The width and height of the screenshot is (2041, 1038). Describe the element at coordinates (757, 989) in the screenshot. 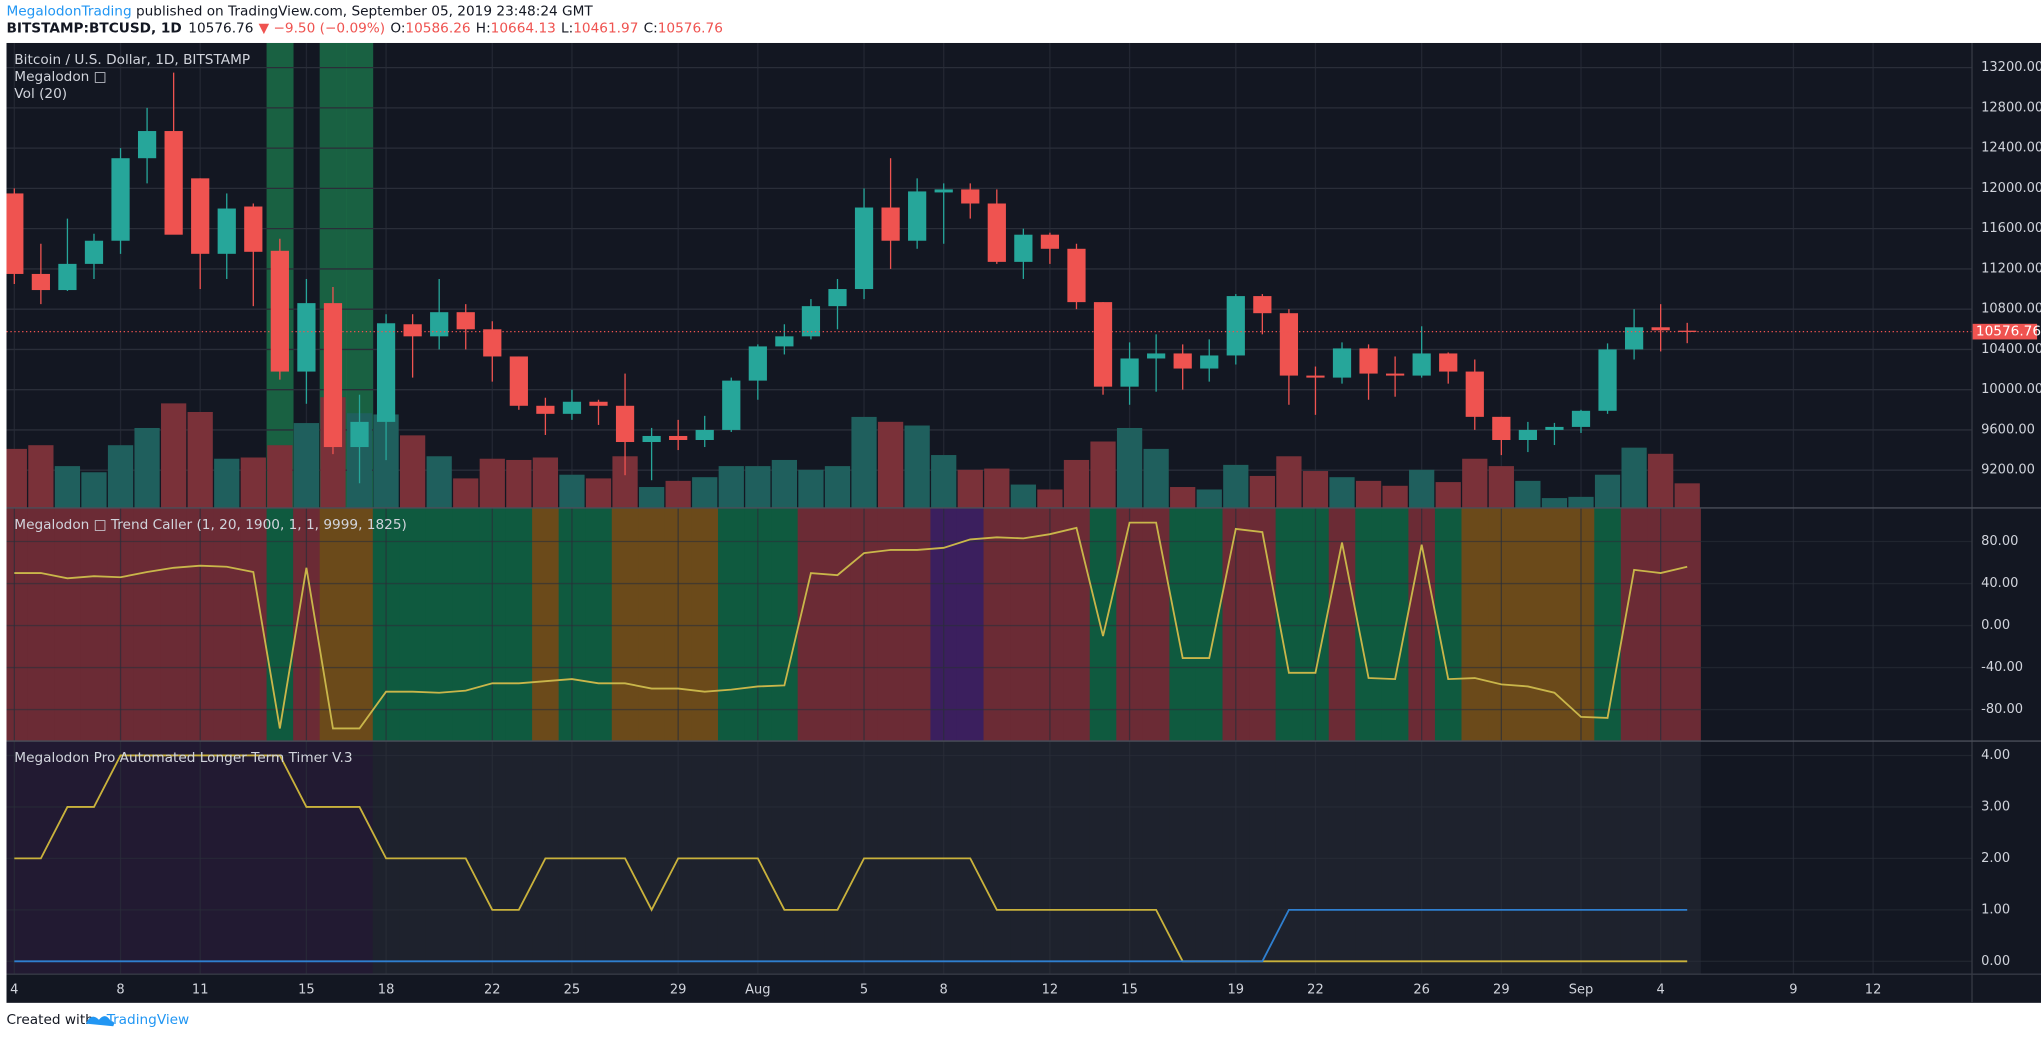

I see `x-tick-label: Aug` at that location.